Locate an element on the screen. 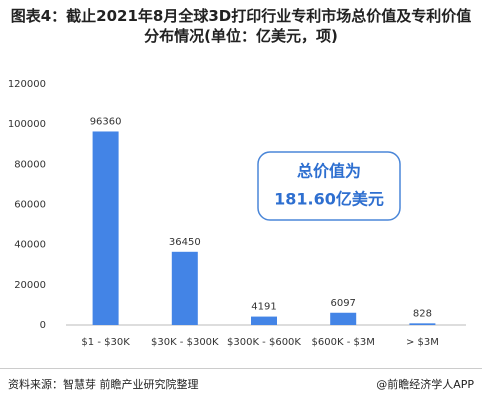 Image resolution: width=482 pixels, height=408 pixels. separator is located at coordinates (241, 368).